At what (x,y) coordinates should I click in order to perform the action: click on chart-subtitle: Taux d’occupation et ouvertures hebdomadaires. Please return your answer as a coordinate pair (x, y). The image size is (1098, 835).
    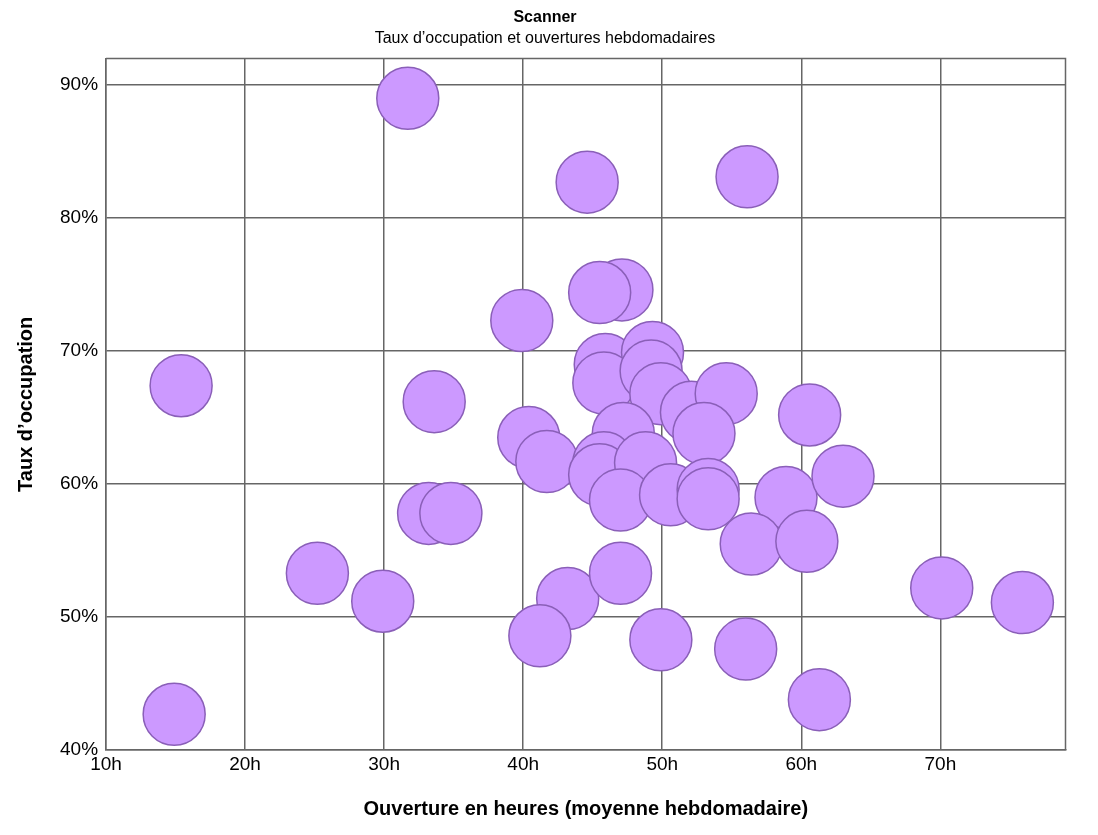
    Looking at the image, I should click on (545, 38).